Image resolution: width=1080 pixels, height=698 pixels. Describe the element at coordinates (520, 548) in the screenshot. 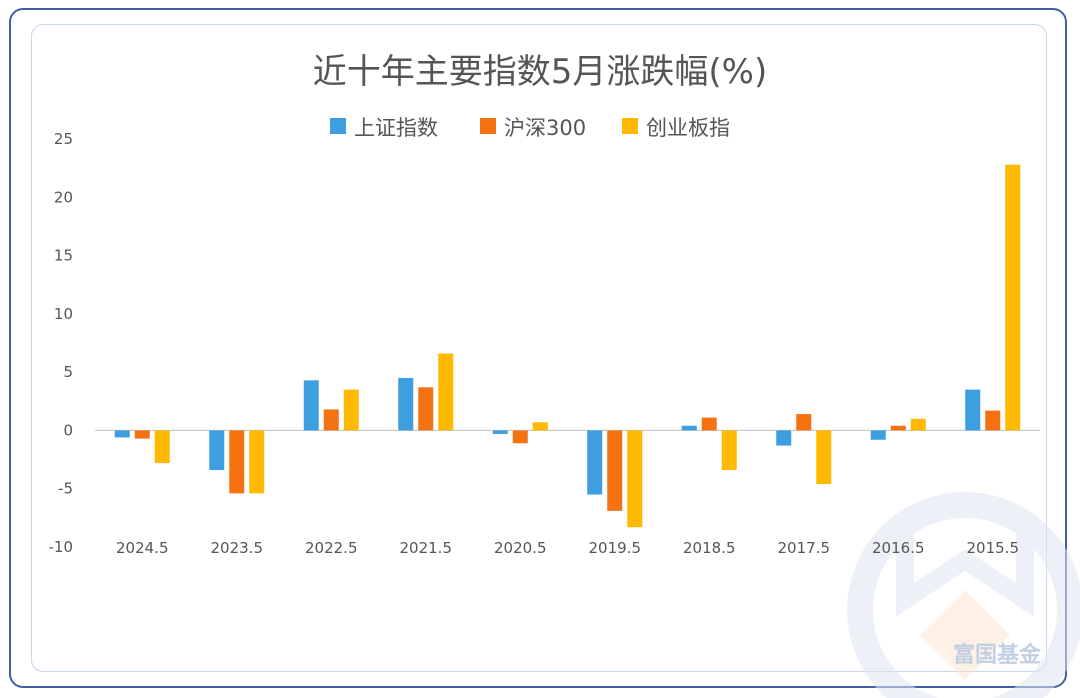

I see `x-tick-label: 2020.5` at that location.